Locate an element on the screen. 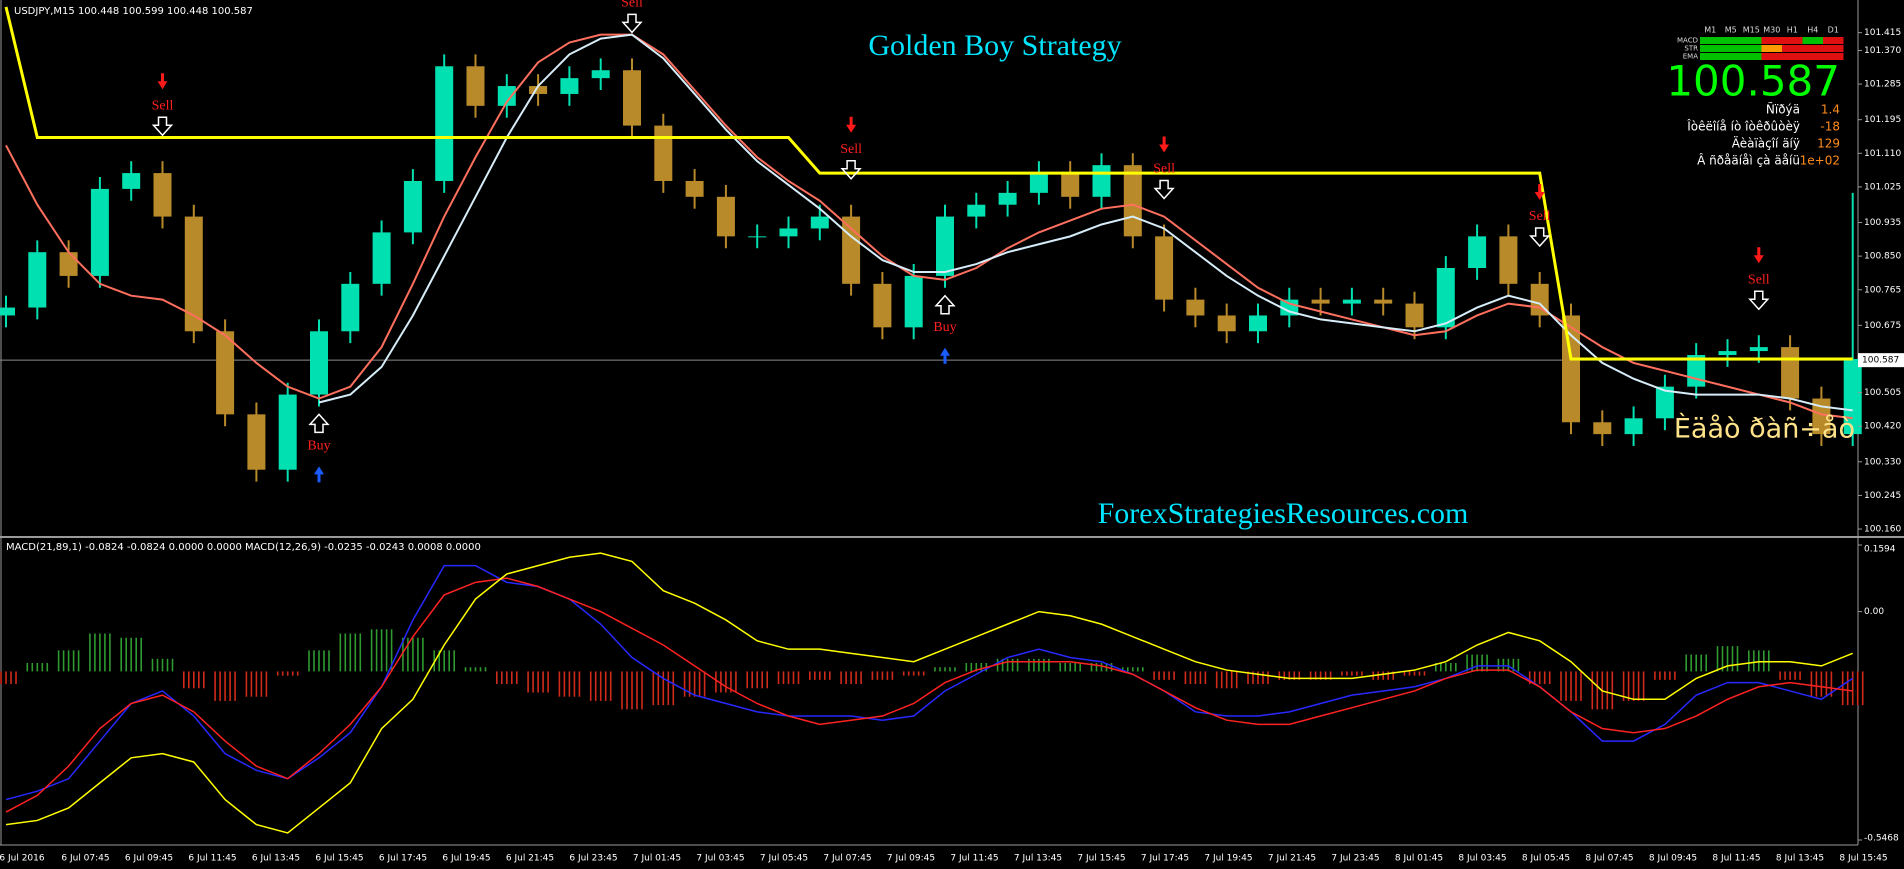 Image resolution: width=1904 pixels, height=869 pixels. y-tick-label: 100.850 is located at coordinates (1882, 257).